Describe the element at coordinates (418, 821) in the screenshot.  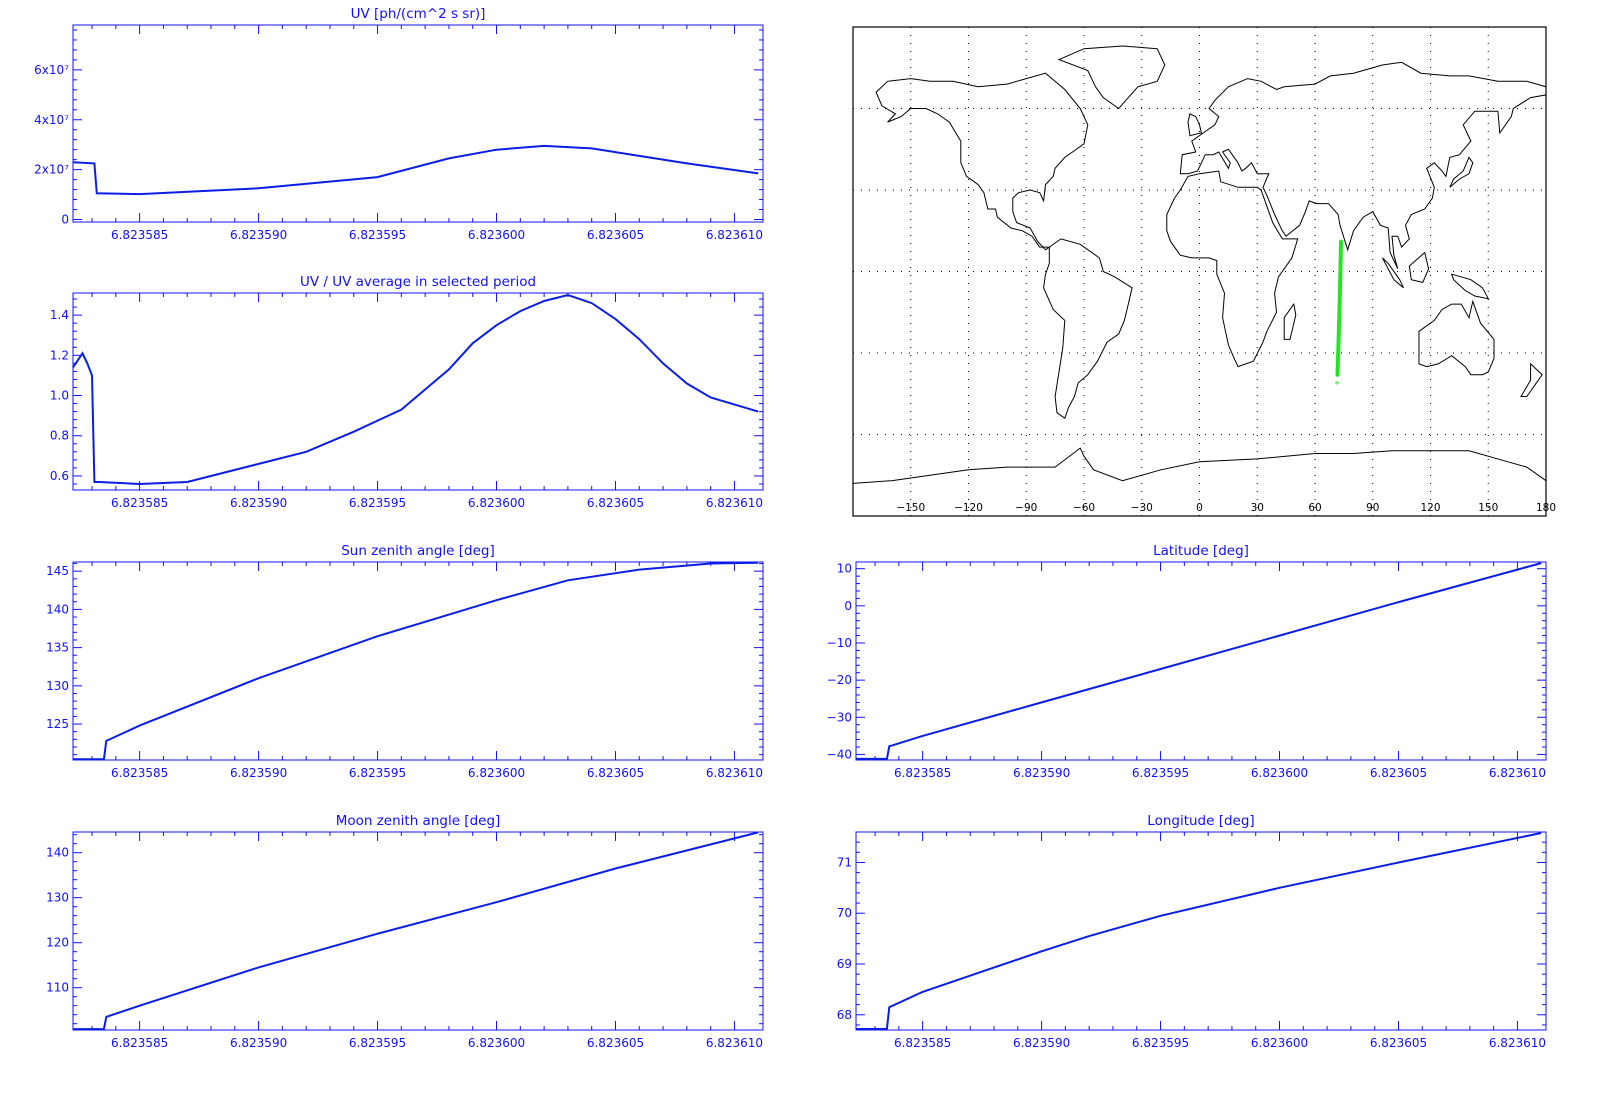
I see `chart-title: Moon zenith angle [deg]` at that location.